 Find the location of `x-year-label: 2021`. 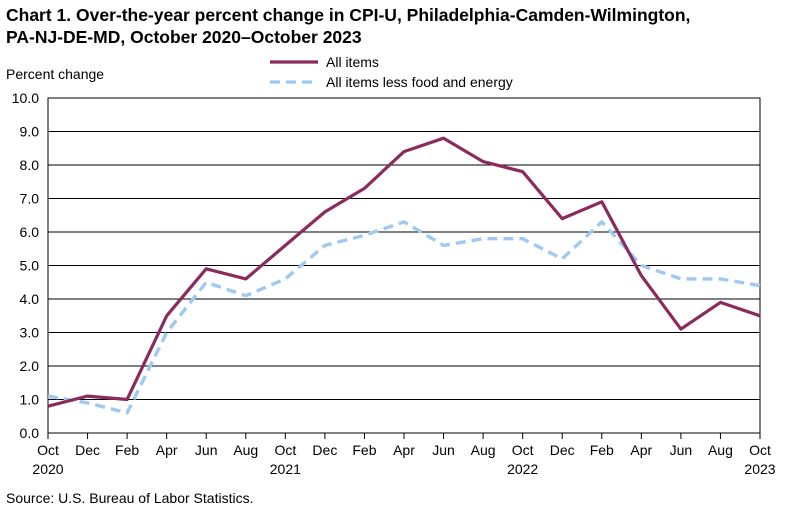

x-year-label: 2021 is located at coordinates (285, 469).